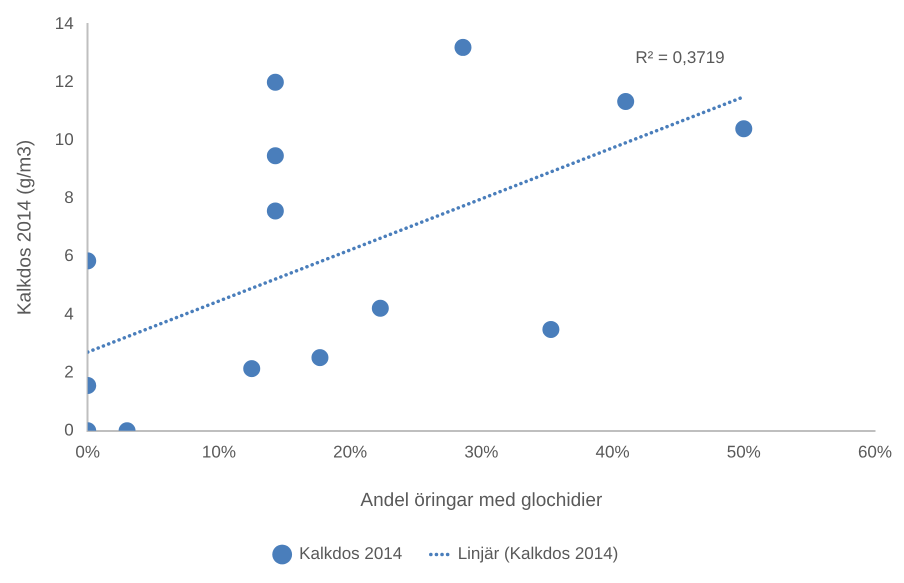  I want to click on x-tick-label: 30%, so click(481, 452).